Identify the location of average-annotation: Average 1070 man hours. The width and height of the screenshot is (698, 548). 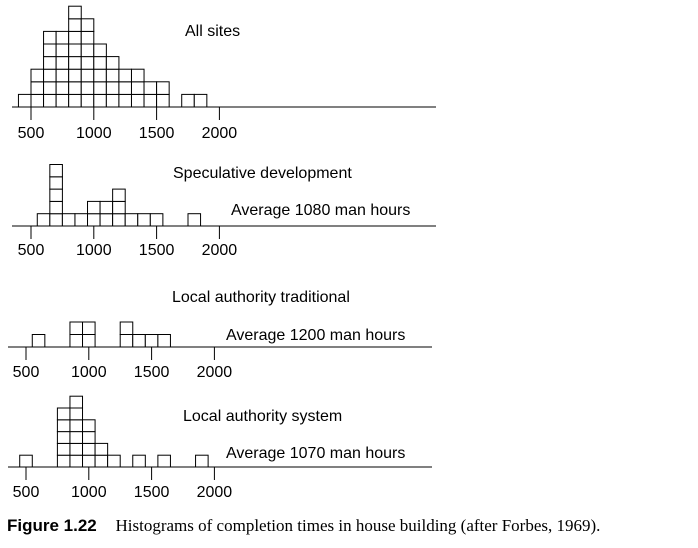
(315, 453).